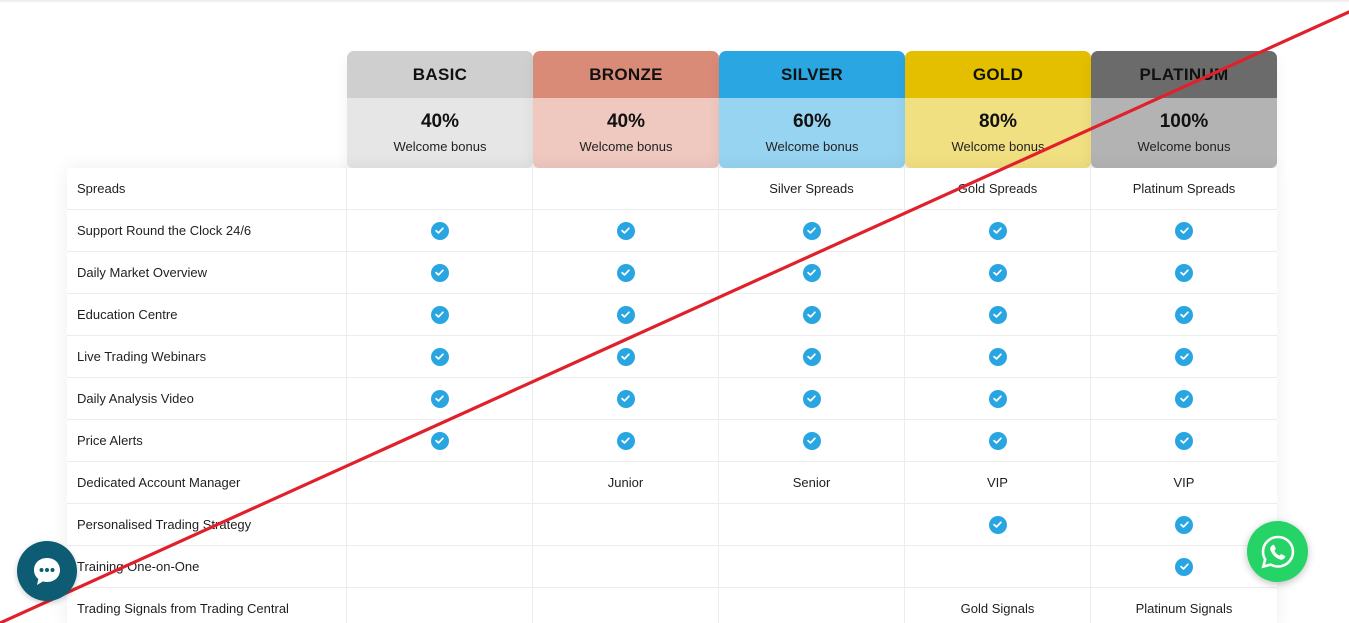 The width and height of the screenshot is (1349, 623). Describe the element at coordinates (674, 1) in the screenshot. I see `top-divider` at that location.